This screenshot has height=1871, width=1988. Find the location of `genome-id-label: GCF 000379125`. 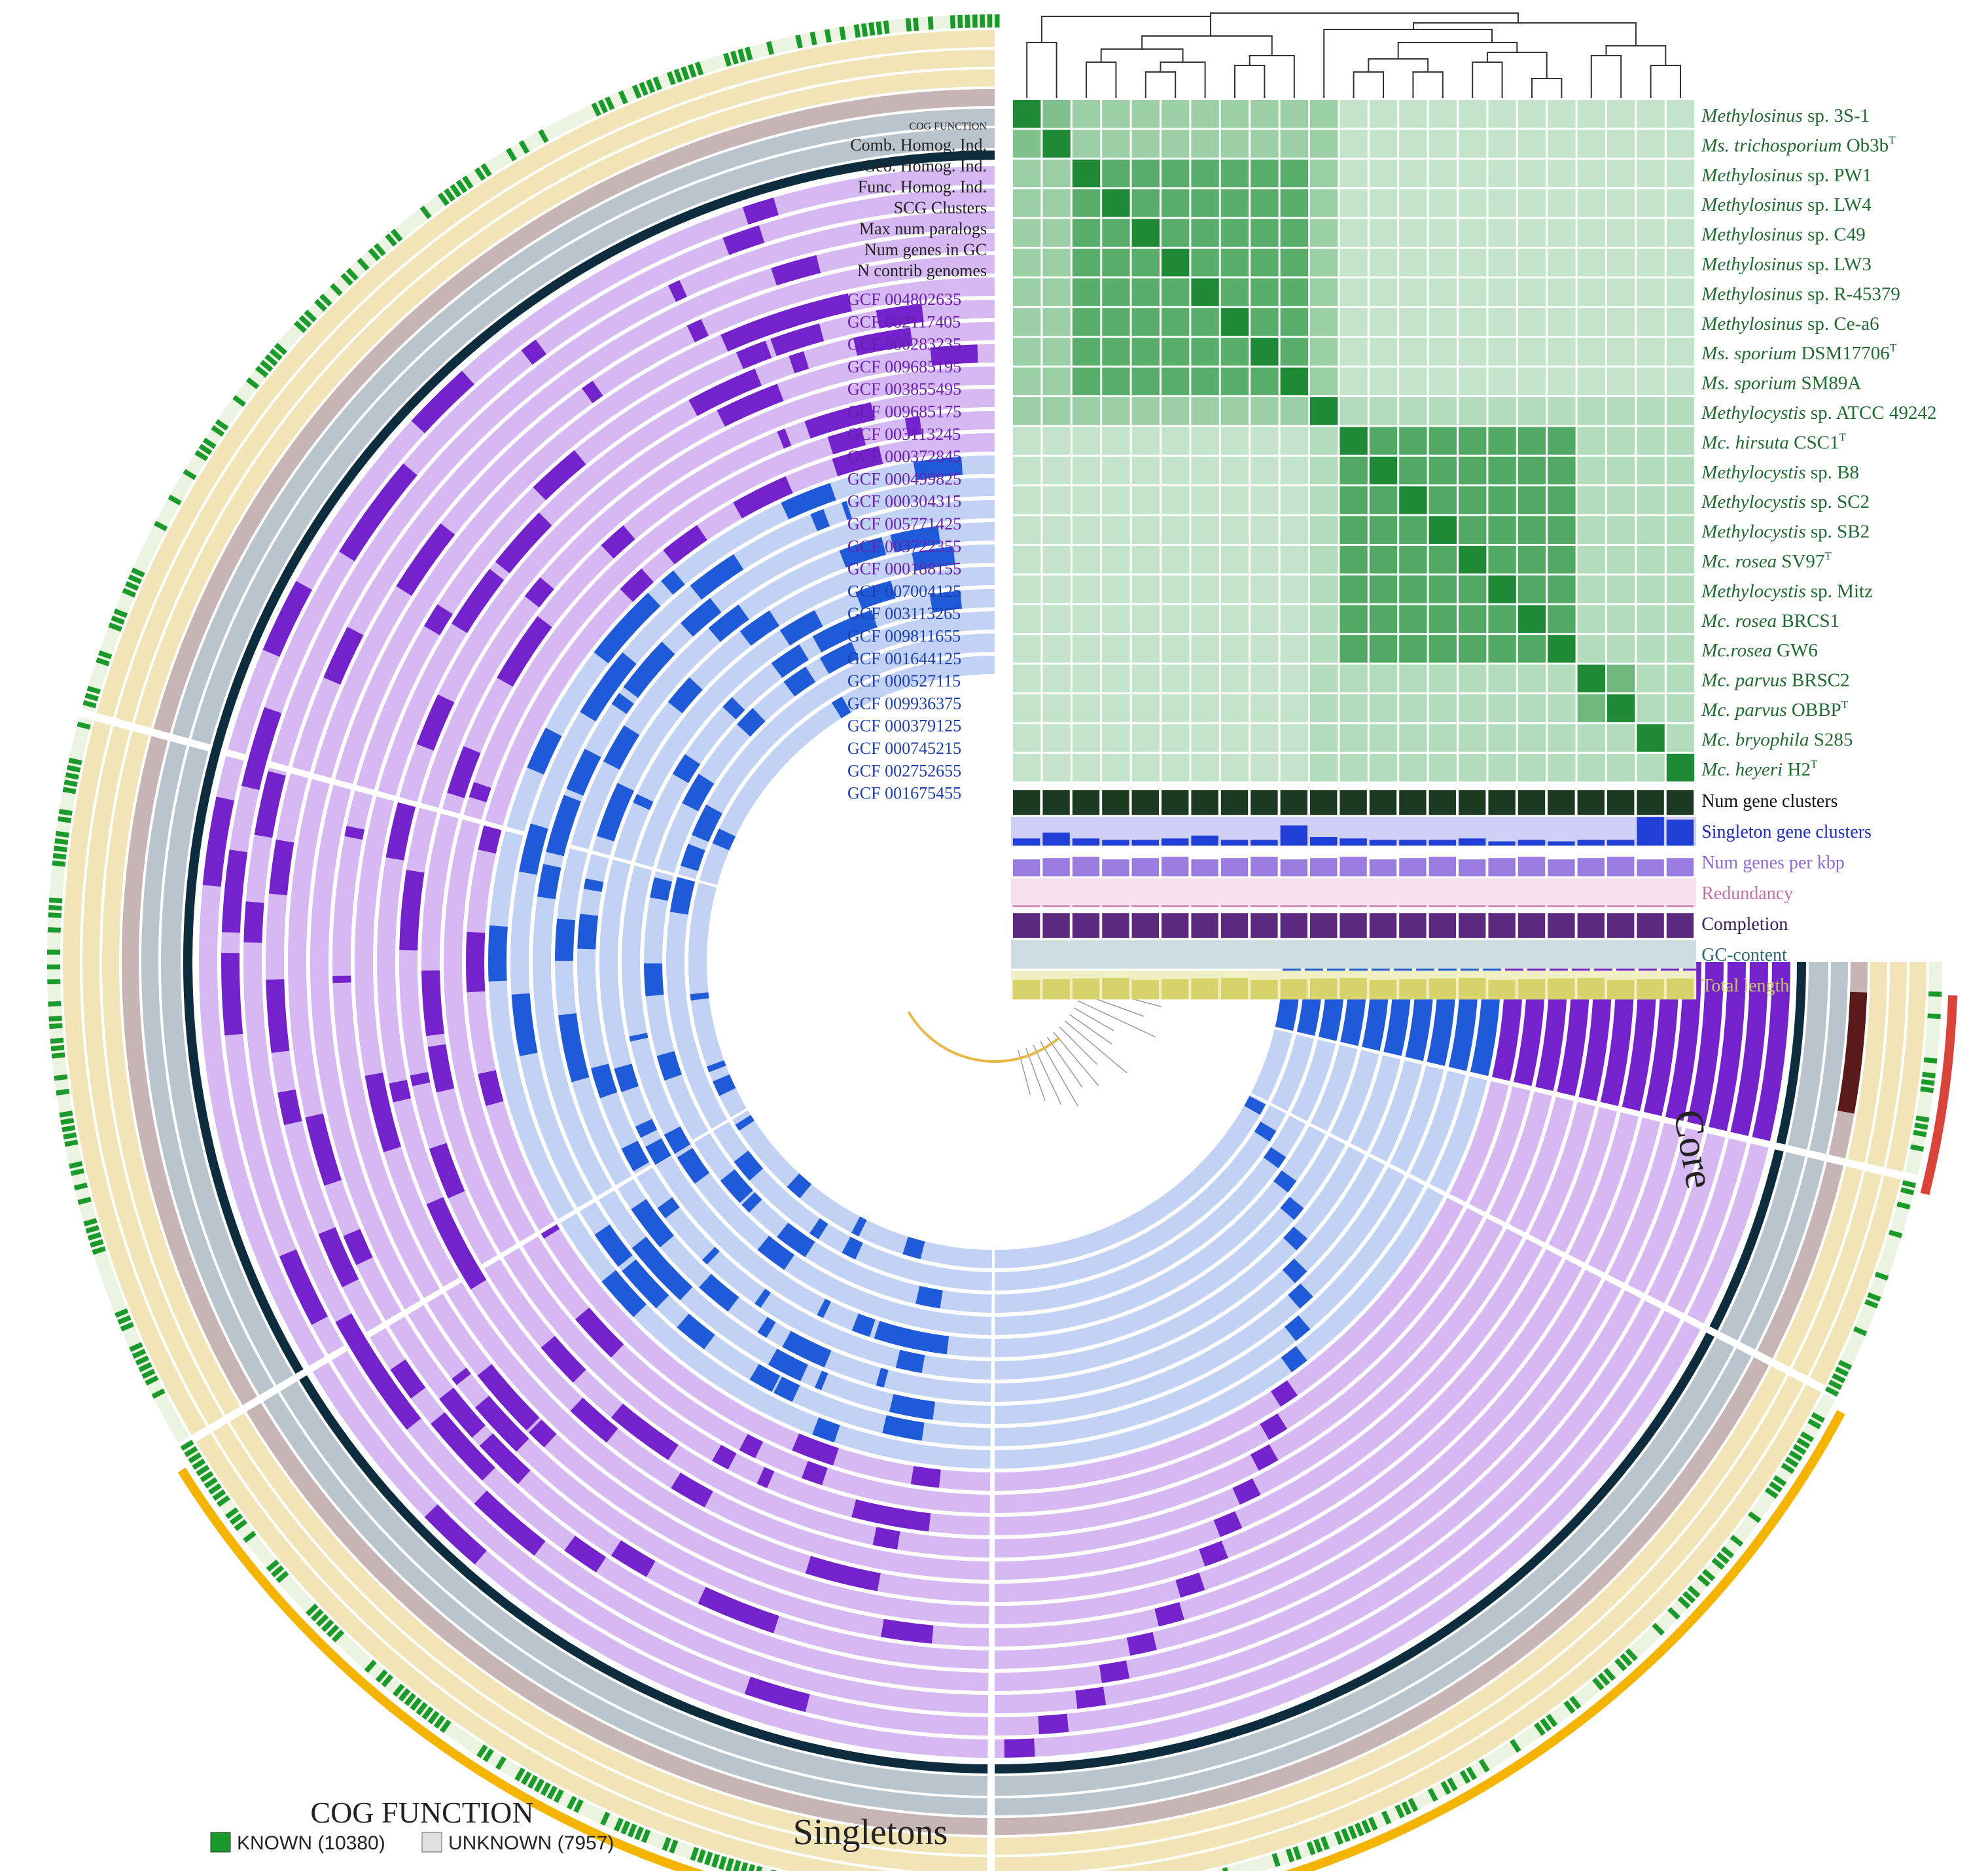

genome-id-label: GCF 000379125 is located at coordinates (904, 726).